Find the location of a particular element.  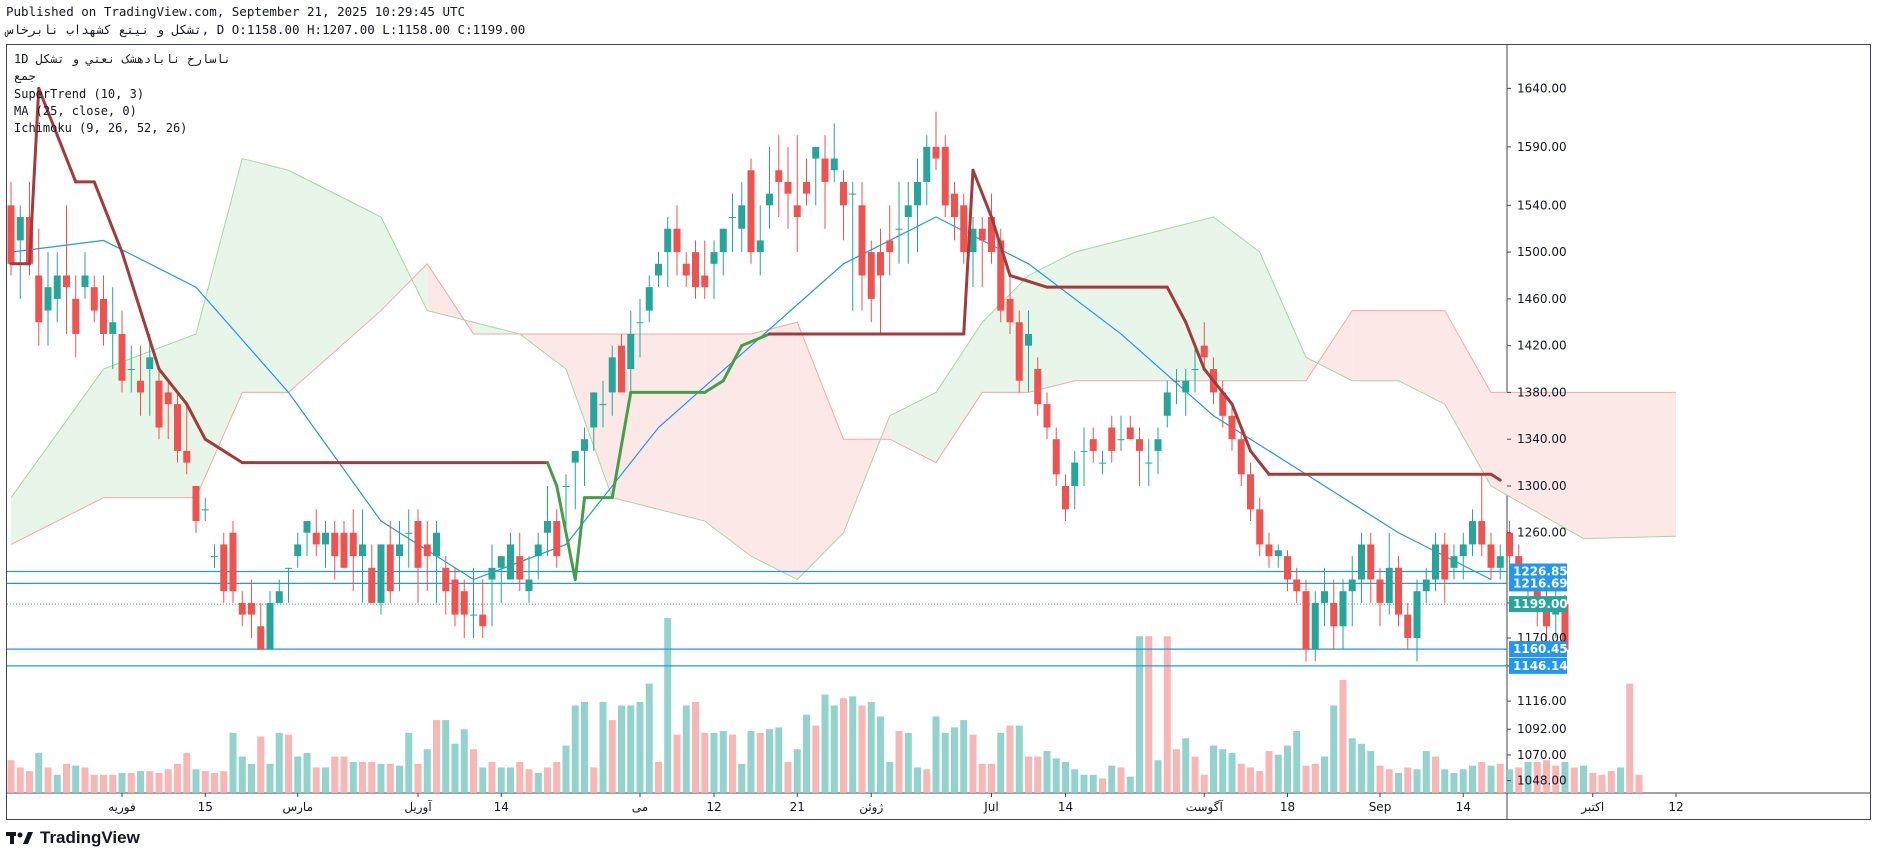

legend-ma: MA (25, close, 0) is located at coordinates (75, 111).